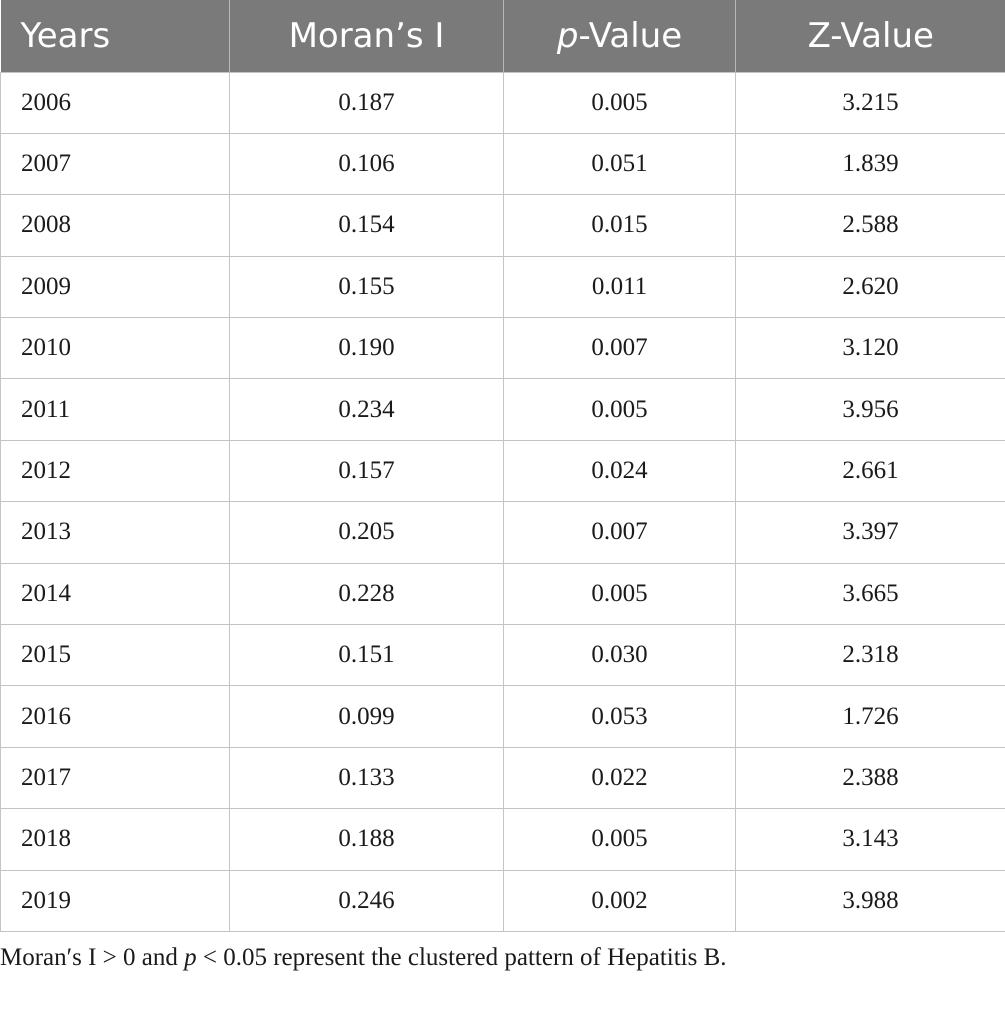 The image size is (1005, 1016). I want to click on cell-p-value: 0.022, so click(619, 778).